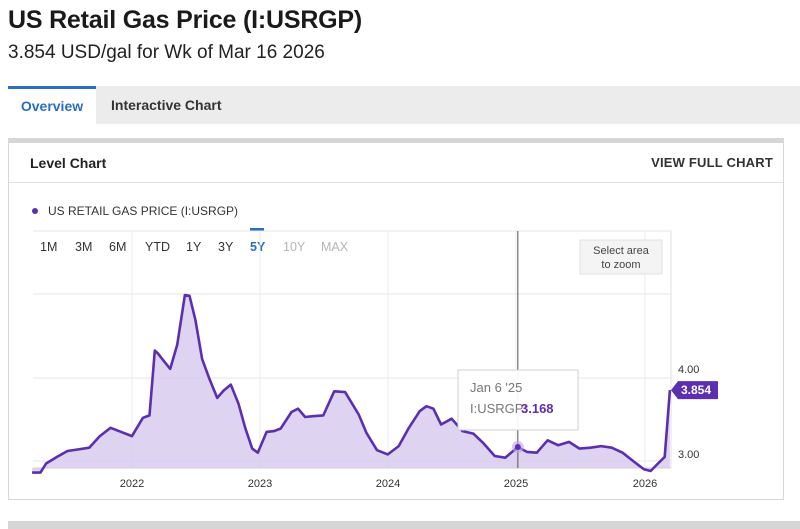  Describe the element at coordinates (404, 105) in the screenshot. I see `tab-bar: Overview Interactive Chart` at that location.